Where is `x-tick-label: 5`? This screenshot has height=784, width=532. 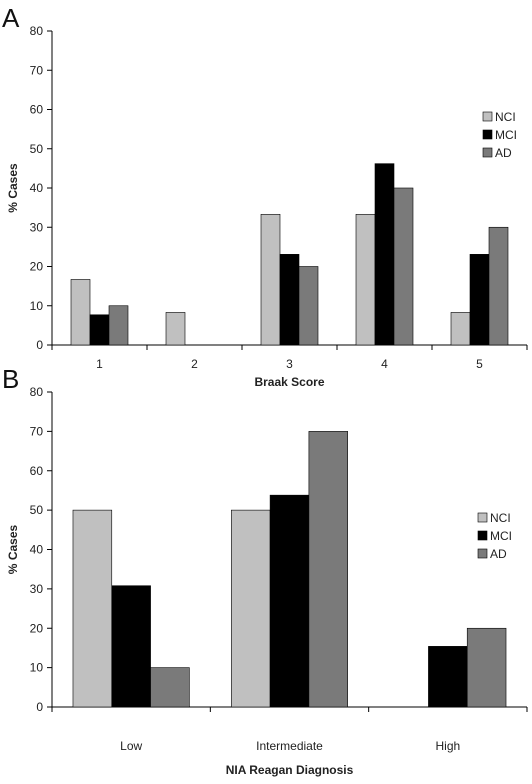 x-tick-label: 5 is located at coordinates (479, 364).